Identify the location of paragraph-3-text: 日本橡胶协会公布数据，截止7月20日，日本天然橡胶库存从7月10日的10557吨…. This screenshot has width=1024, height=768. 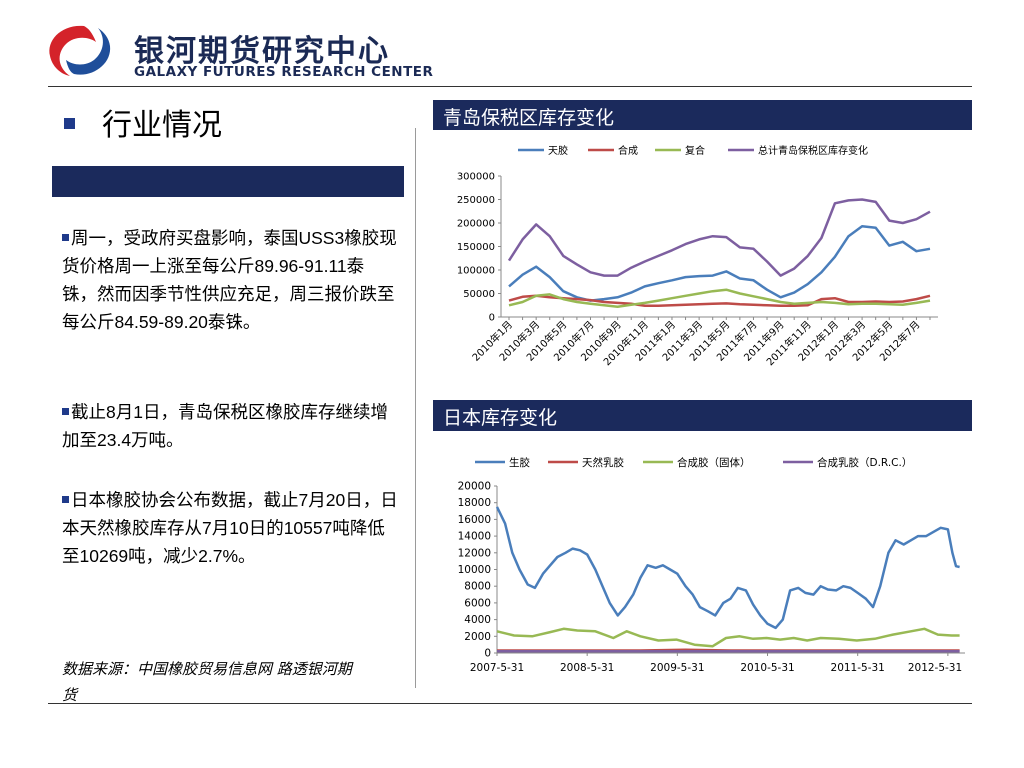
(230, 528).